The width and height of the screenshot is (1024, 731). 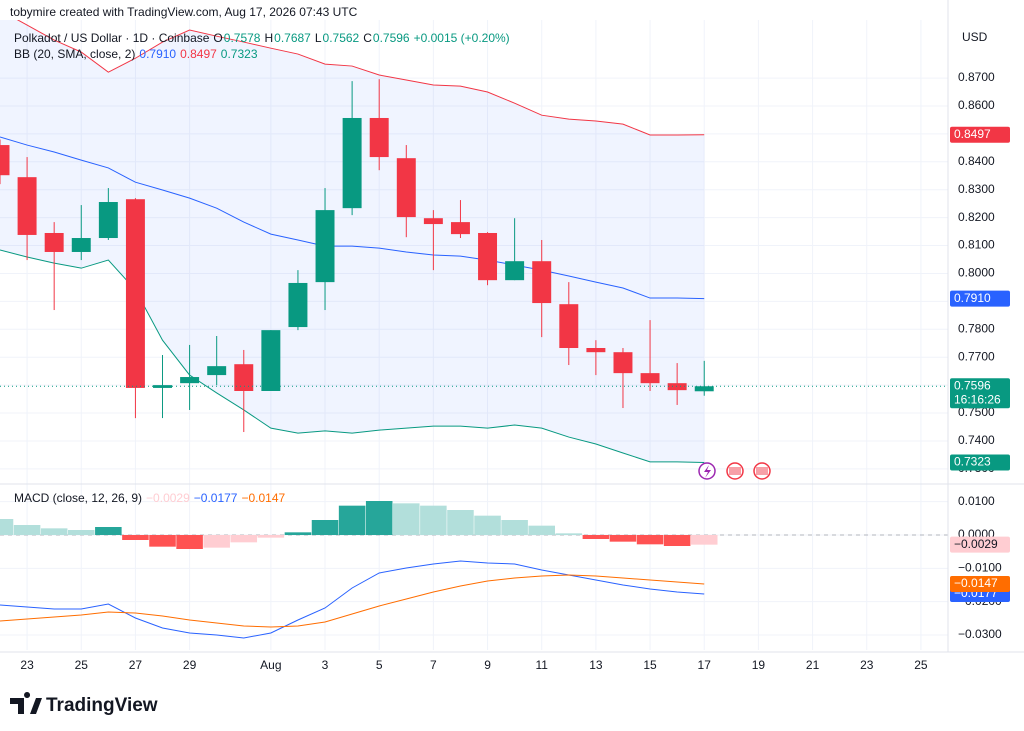 What do you see at coordinates (759, 665) in the screenshot?
I see `x-tick-label: 19` at bounding box center [759, 665].